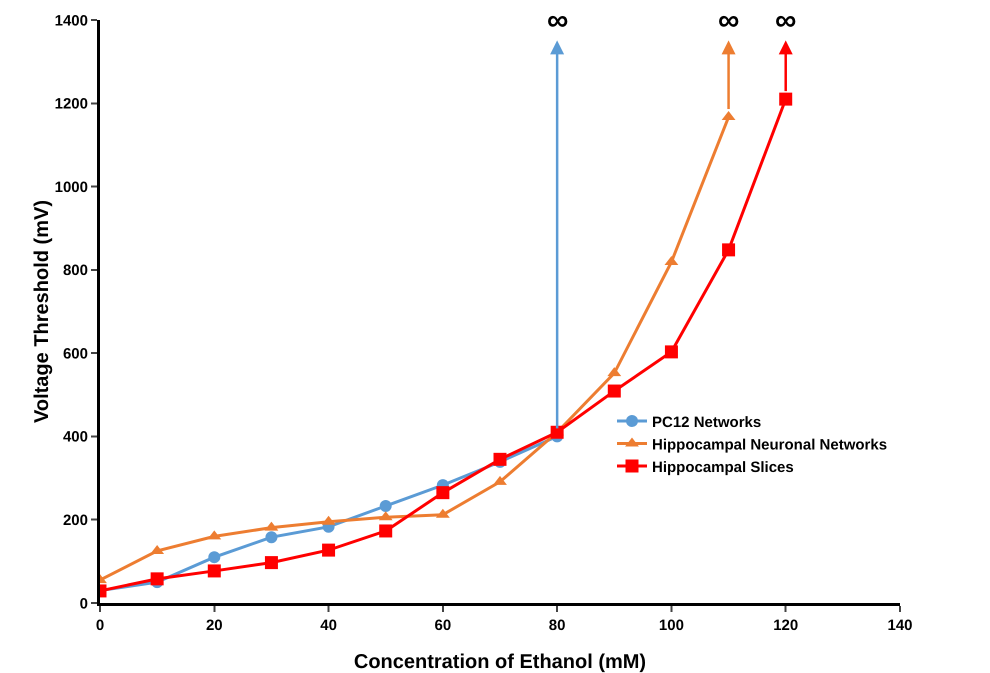 The image size is (990, 673). Describe the element at coordinates (100, 625) in the screenshot. I see `x-tick-label: 0` at that location.